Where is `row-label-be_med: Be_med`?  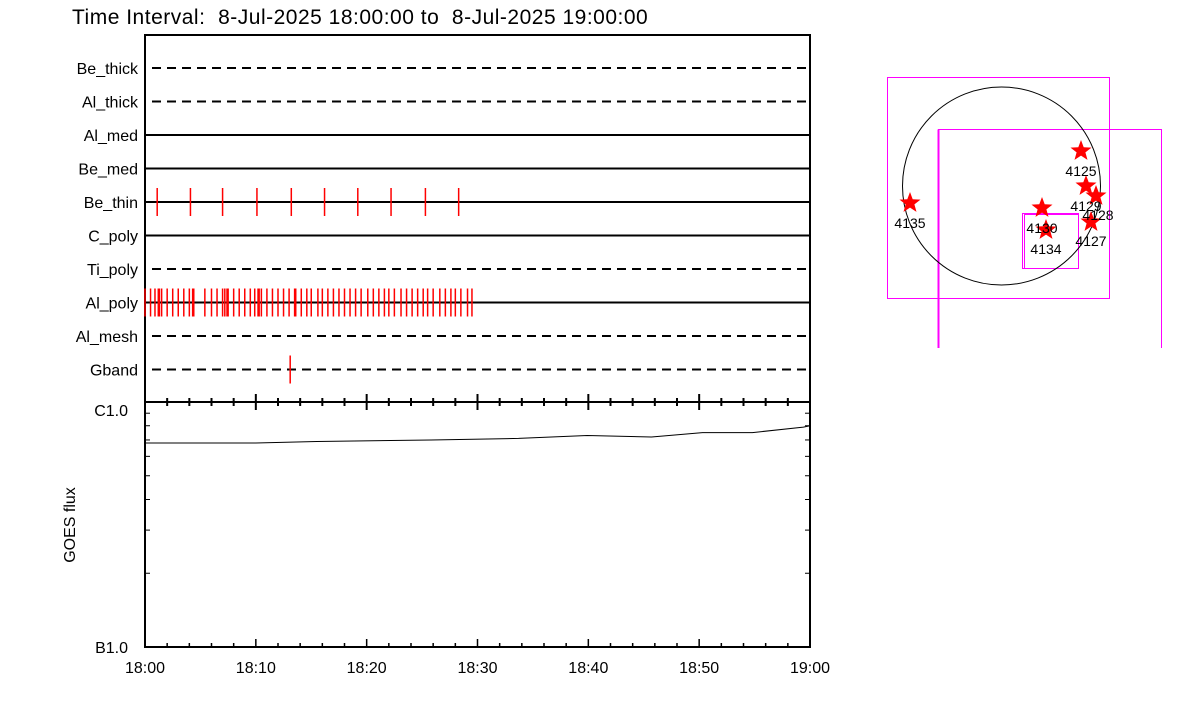
row-label-be_med: Be_med is located at coordinates (108, 170).